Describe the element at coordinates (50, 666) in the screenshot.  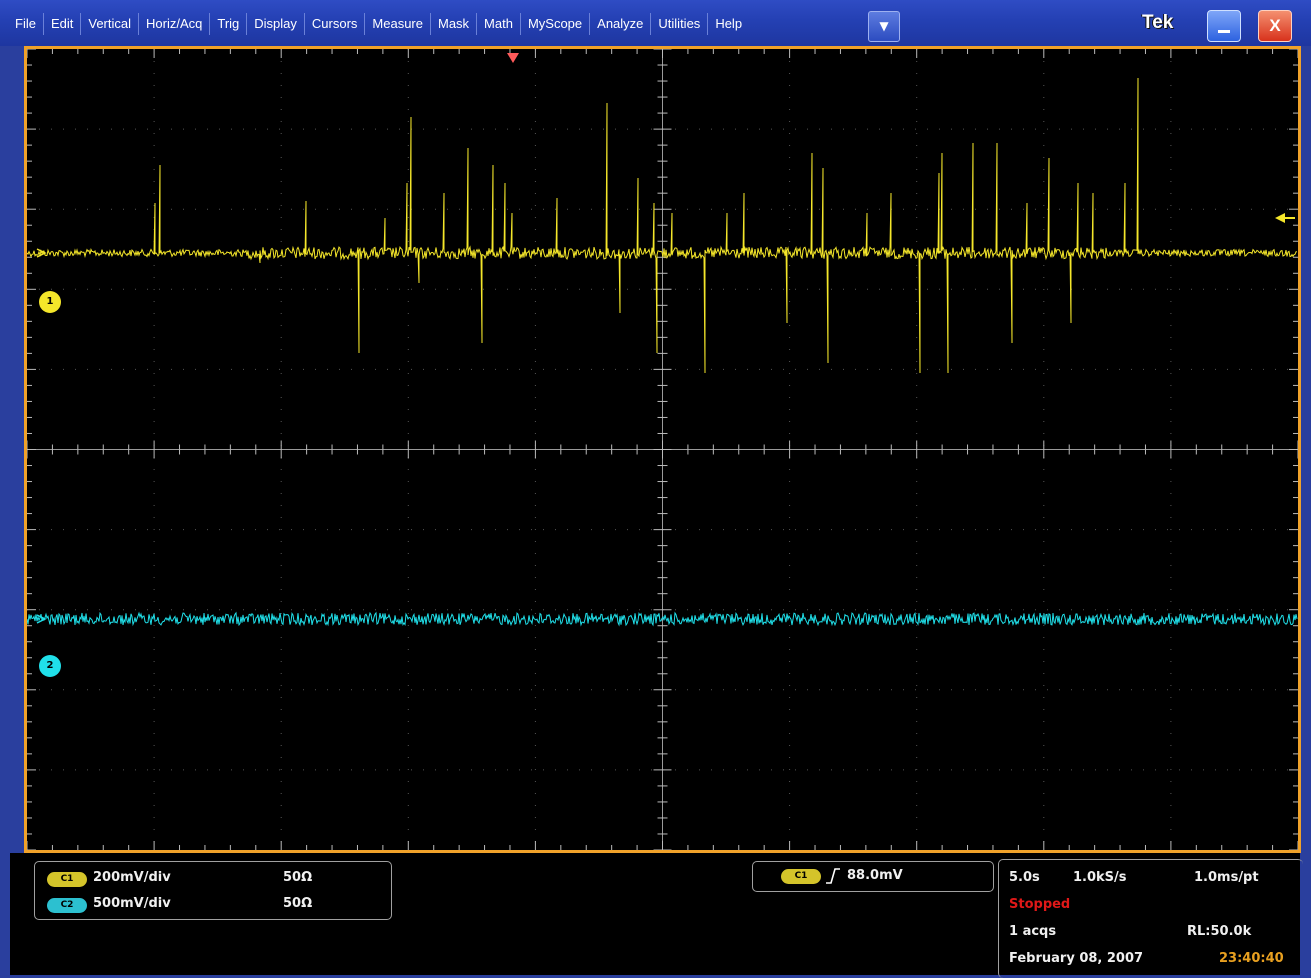
I see `channel-2-marker: 2` at that location.